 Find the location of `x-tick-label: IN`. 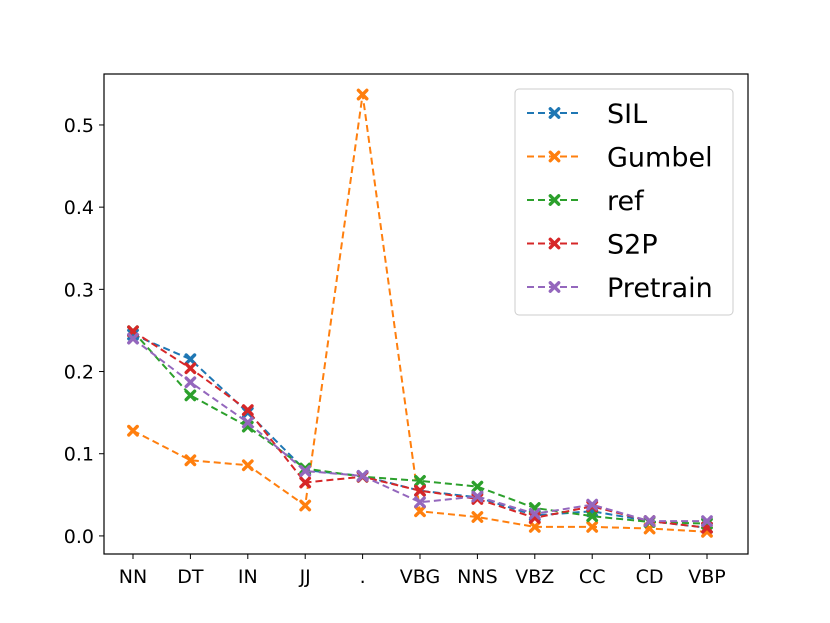

x-tick-label: IN is located at coordinates (248, 577).